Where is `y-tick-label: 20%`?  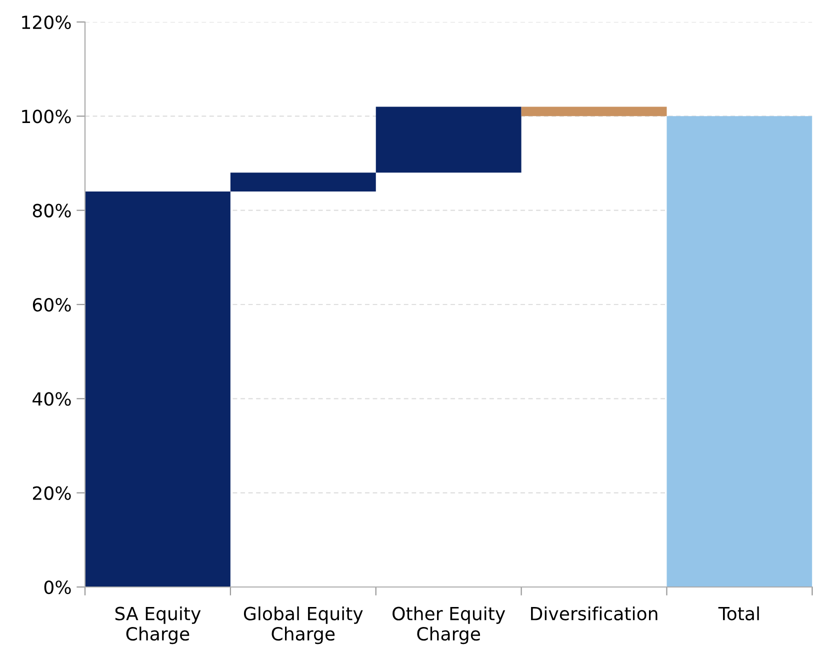
y-tick-label: 20% is located at coordinates (51, 493).